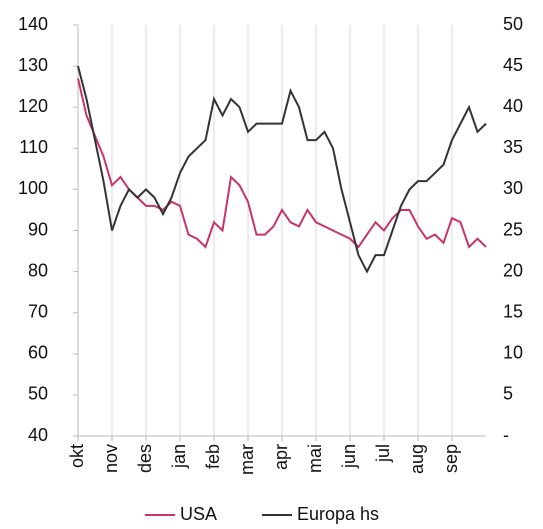 This screenshot has height=529, width=543. What do you see at coordinates (198, 514) in the screenshot?
I see `legend-label: USA` at bounding box center [198, 514].